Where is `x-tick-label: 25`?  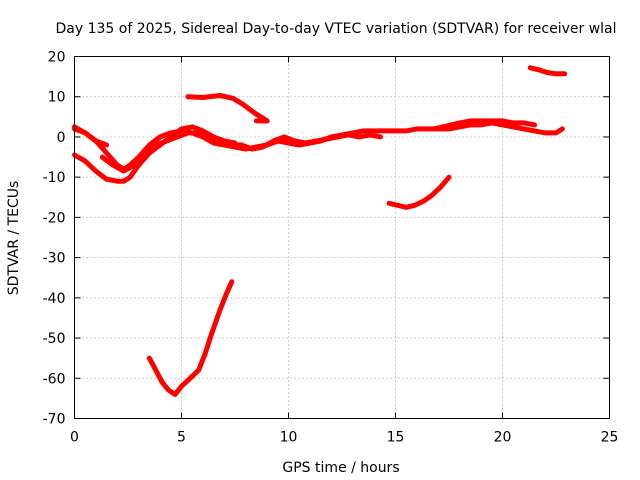 x-tick-label: 25 is located at coordinates (610, 438).